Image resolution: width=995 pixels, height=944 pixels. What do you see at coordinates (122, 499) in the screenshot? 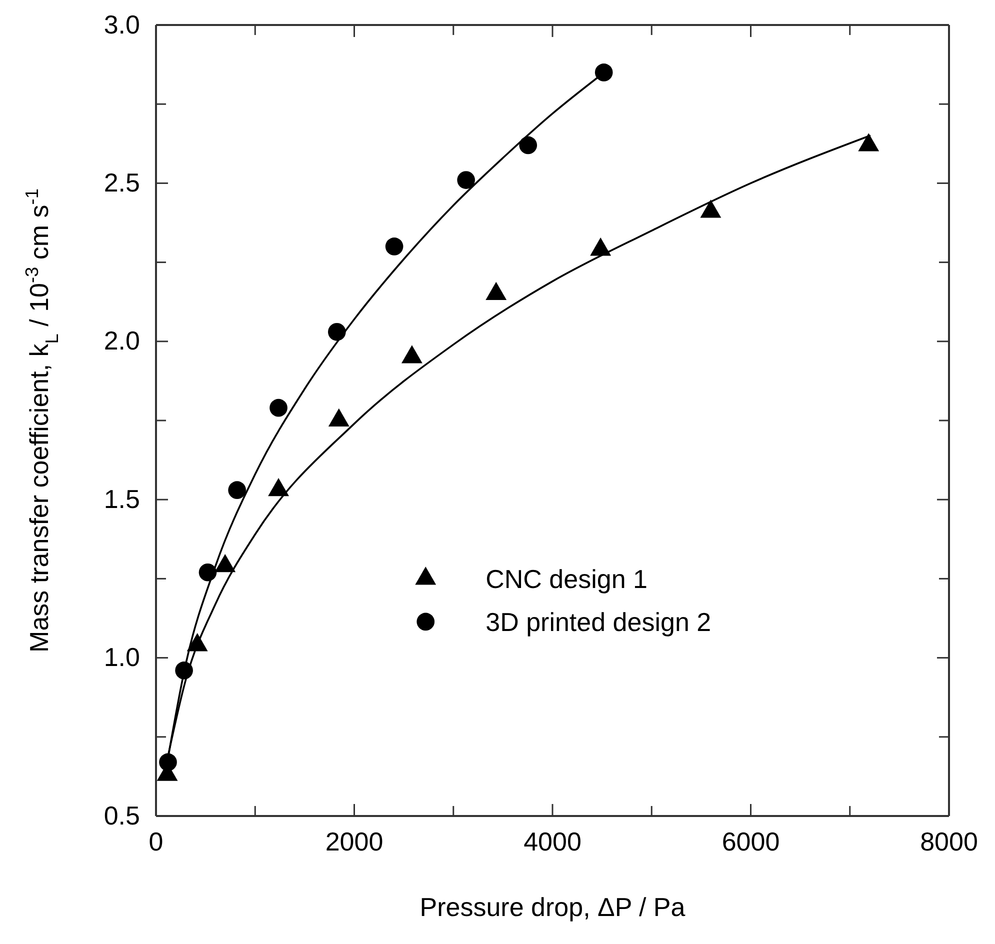
I see `y-tick-label: 1.5` at bounding box center [122, 499].